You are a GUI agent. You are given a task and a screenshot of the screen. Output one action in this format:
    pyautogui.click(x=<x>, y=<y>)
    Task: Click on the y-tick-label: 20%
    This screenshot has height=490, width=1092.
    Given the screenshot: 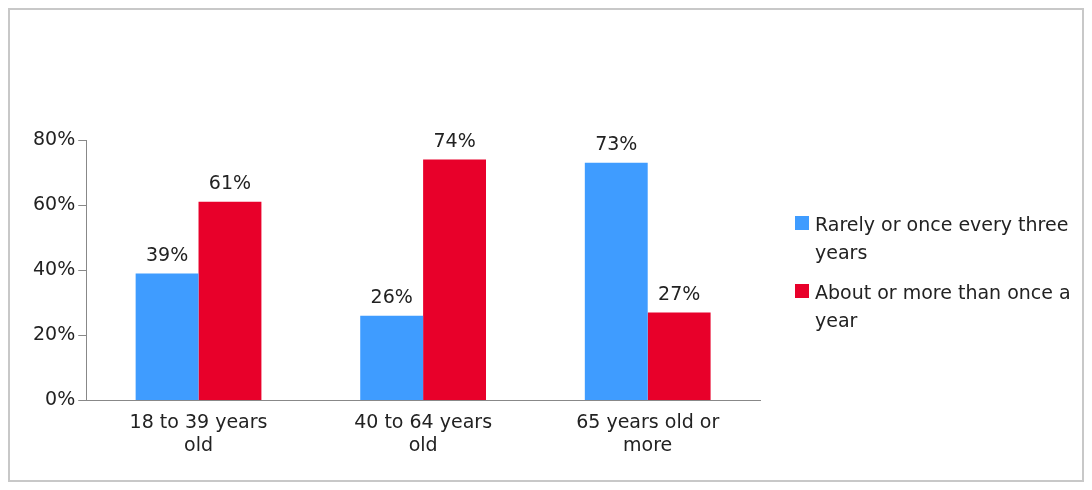 What is the action you would take?
    pyautogui.click(x=54, y=333)
    